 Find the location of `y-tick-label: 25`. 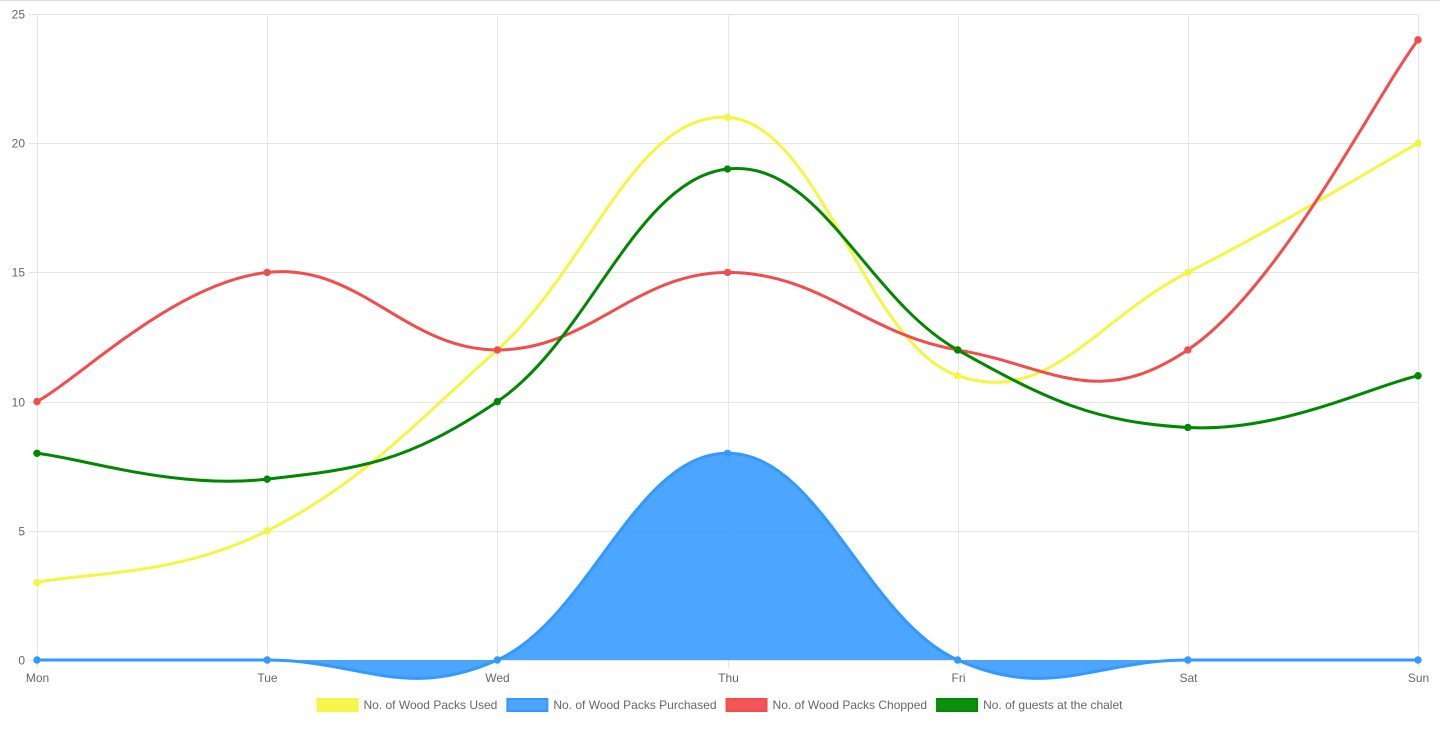

y-tick-label: 25 is located at coordinates (19, 15).